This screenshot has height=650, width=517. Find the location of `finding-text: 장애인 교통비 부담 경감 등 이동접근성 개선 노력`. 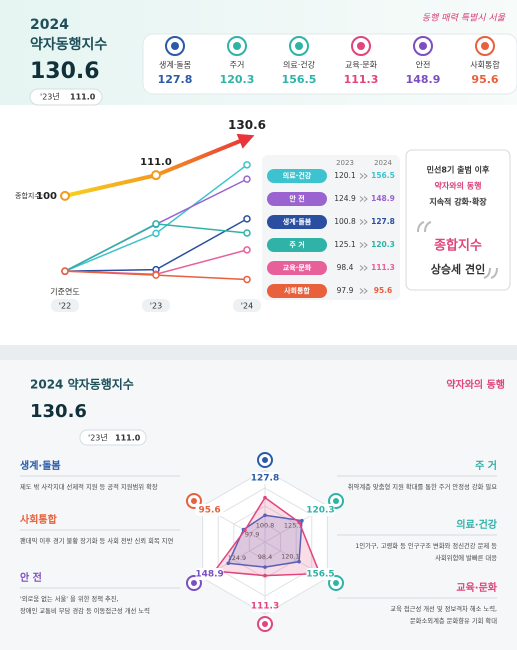

finding-text: 장애인 교통비 부담 경감 등 이동접근성 개선 노력 is located at coordinates (85, 610).